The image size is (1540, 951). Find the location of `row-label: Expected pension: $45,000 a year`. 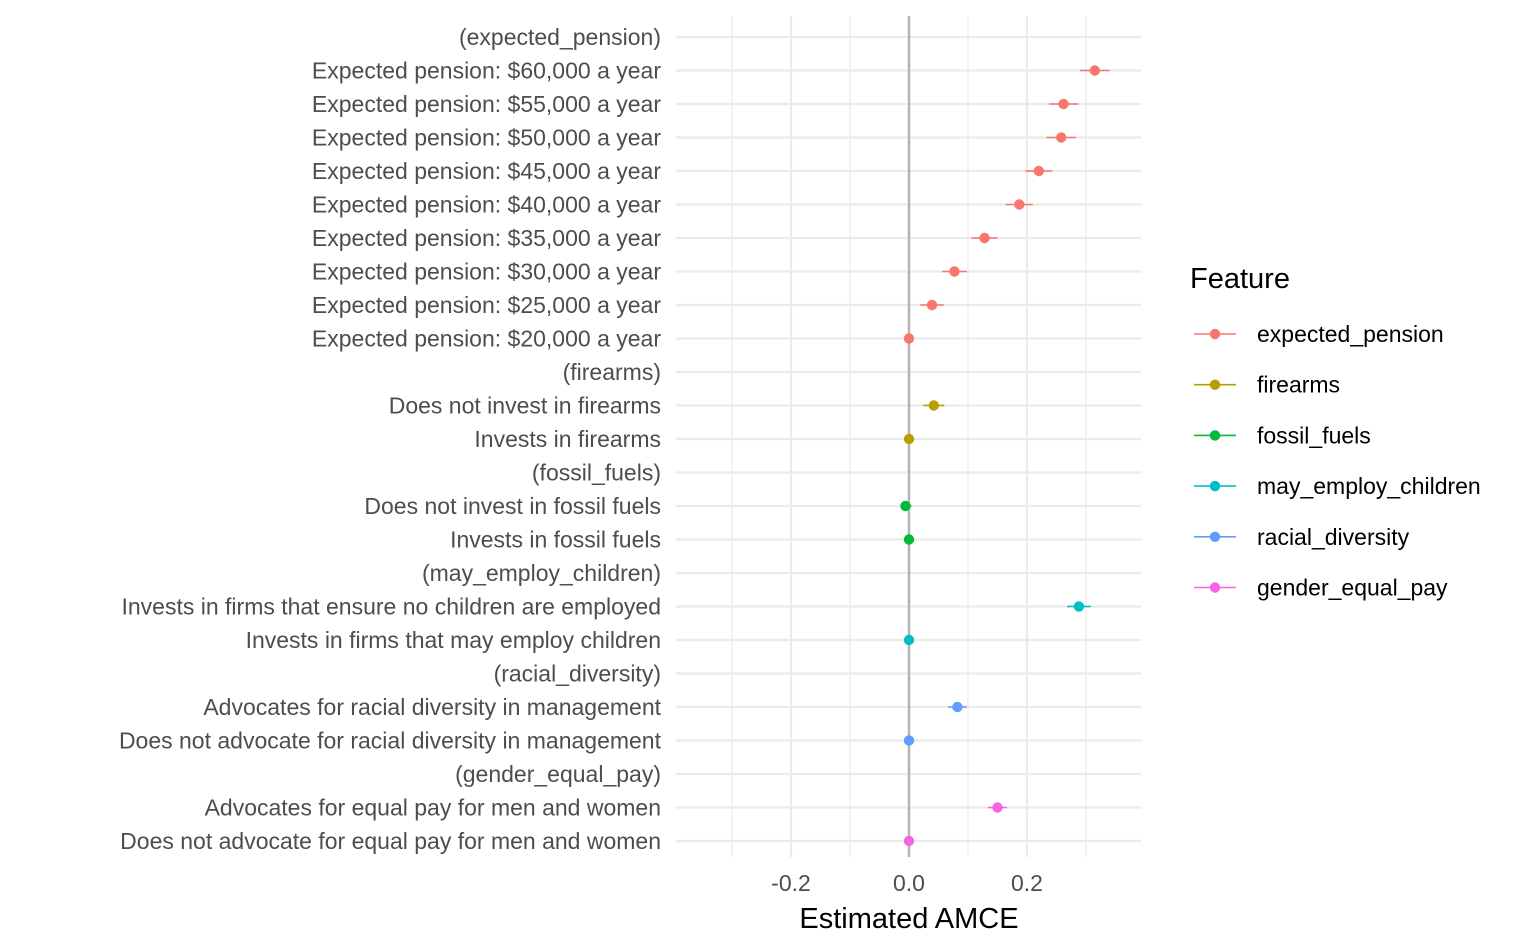

row-label: Expected pension: $45,000 a year is located at coordinates (486, 171).